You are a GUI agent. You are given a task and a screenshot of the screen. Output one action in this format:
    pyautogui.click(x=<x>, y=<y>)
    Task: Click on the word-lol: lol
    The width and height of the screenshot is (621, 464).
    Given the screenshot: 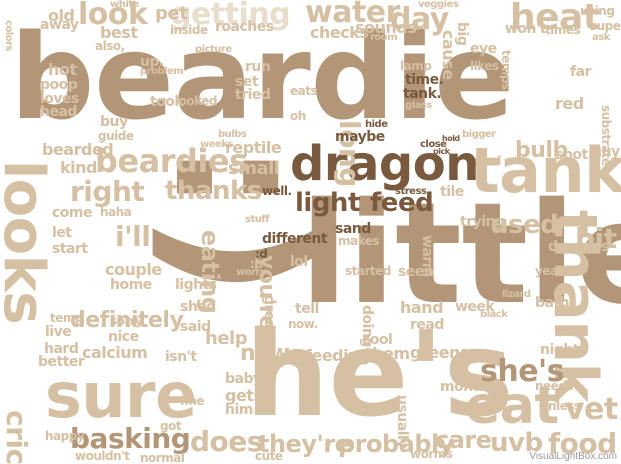 What is the action you would take?
    pyautogui.click(x=299, y=262)
    